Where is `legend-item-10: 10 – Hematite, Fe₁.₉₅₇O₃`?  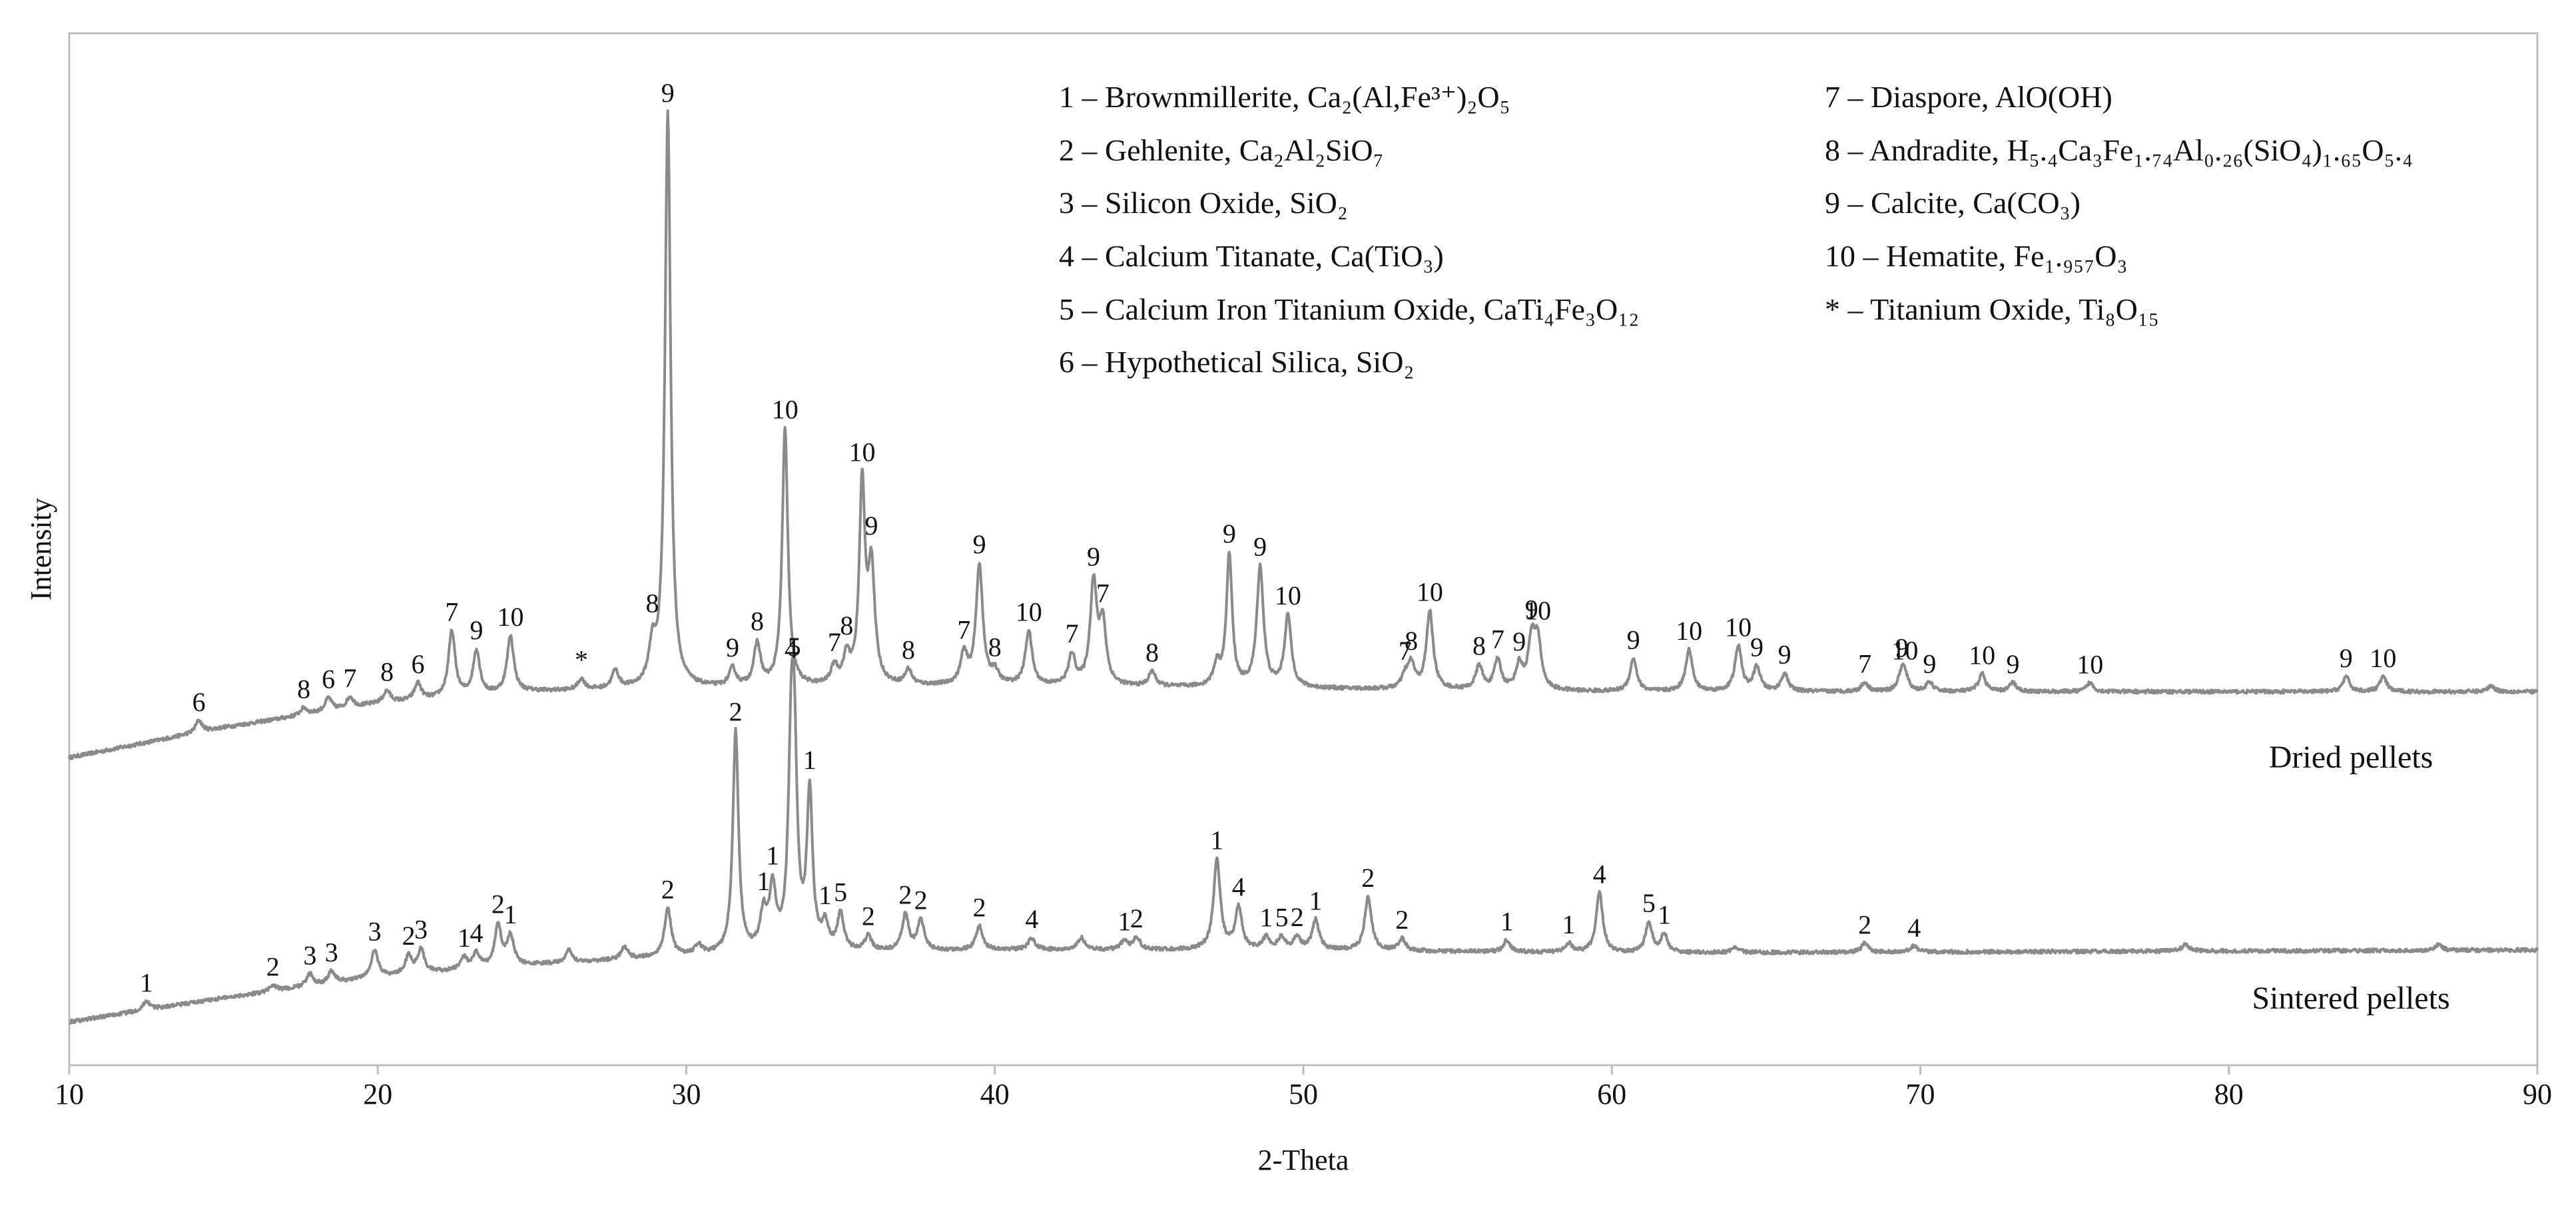 legend-item-10: 10 – Hematite, Fe₁.₉₅₇O₃ is located at coordinates (1976, 255).